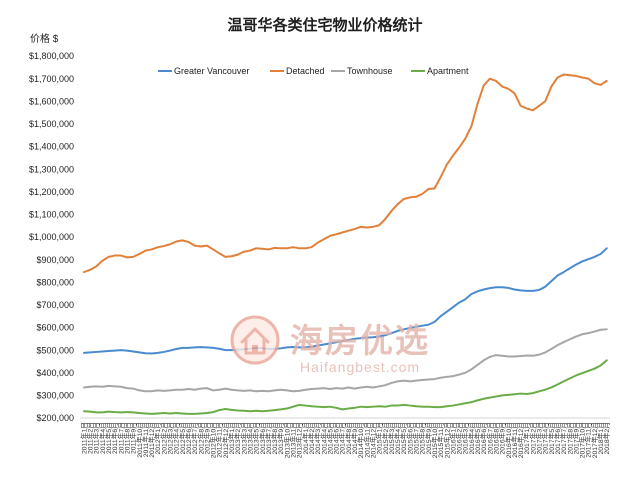 This screenshot has height=497, width=640. Describe the element at coordinates (452, 438) in the screenshot. I see `x-tick-label: 2016年1月` at that location.